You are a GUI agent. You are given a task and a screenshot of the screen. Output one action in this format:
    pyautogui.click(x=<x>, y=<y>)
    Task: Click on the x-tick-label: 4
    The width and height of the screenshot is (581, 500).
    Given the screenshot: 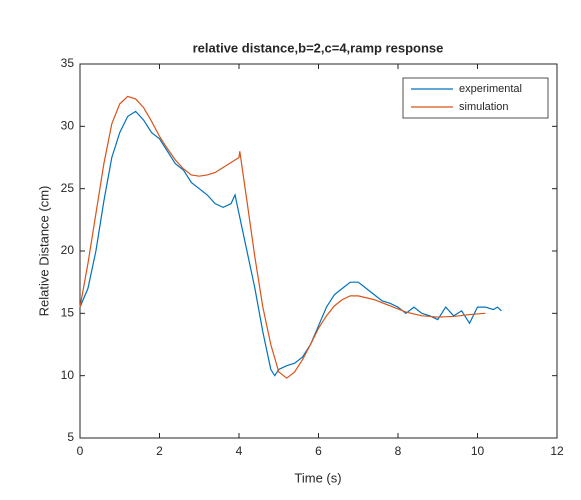 What is the action you would take?
    pyautogui.click(x=239, y=451)
    